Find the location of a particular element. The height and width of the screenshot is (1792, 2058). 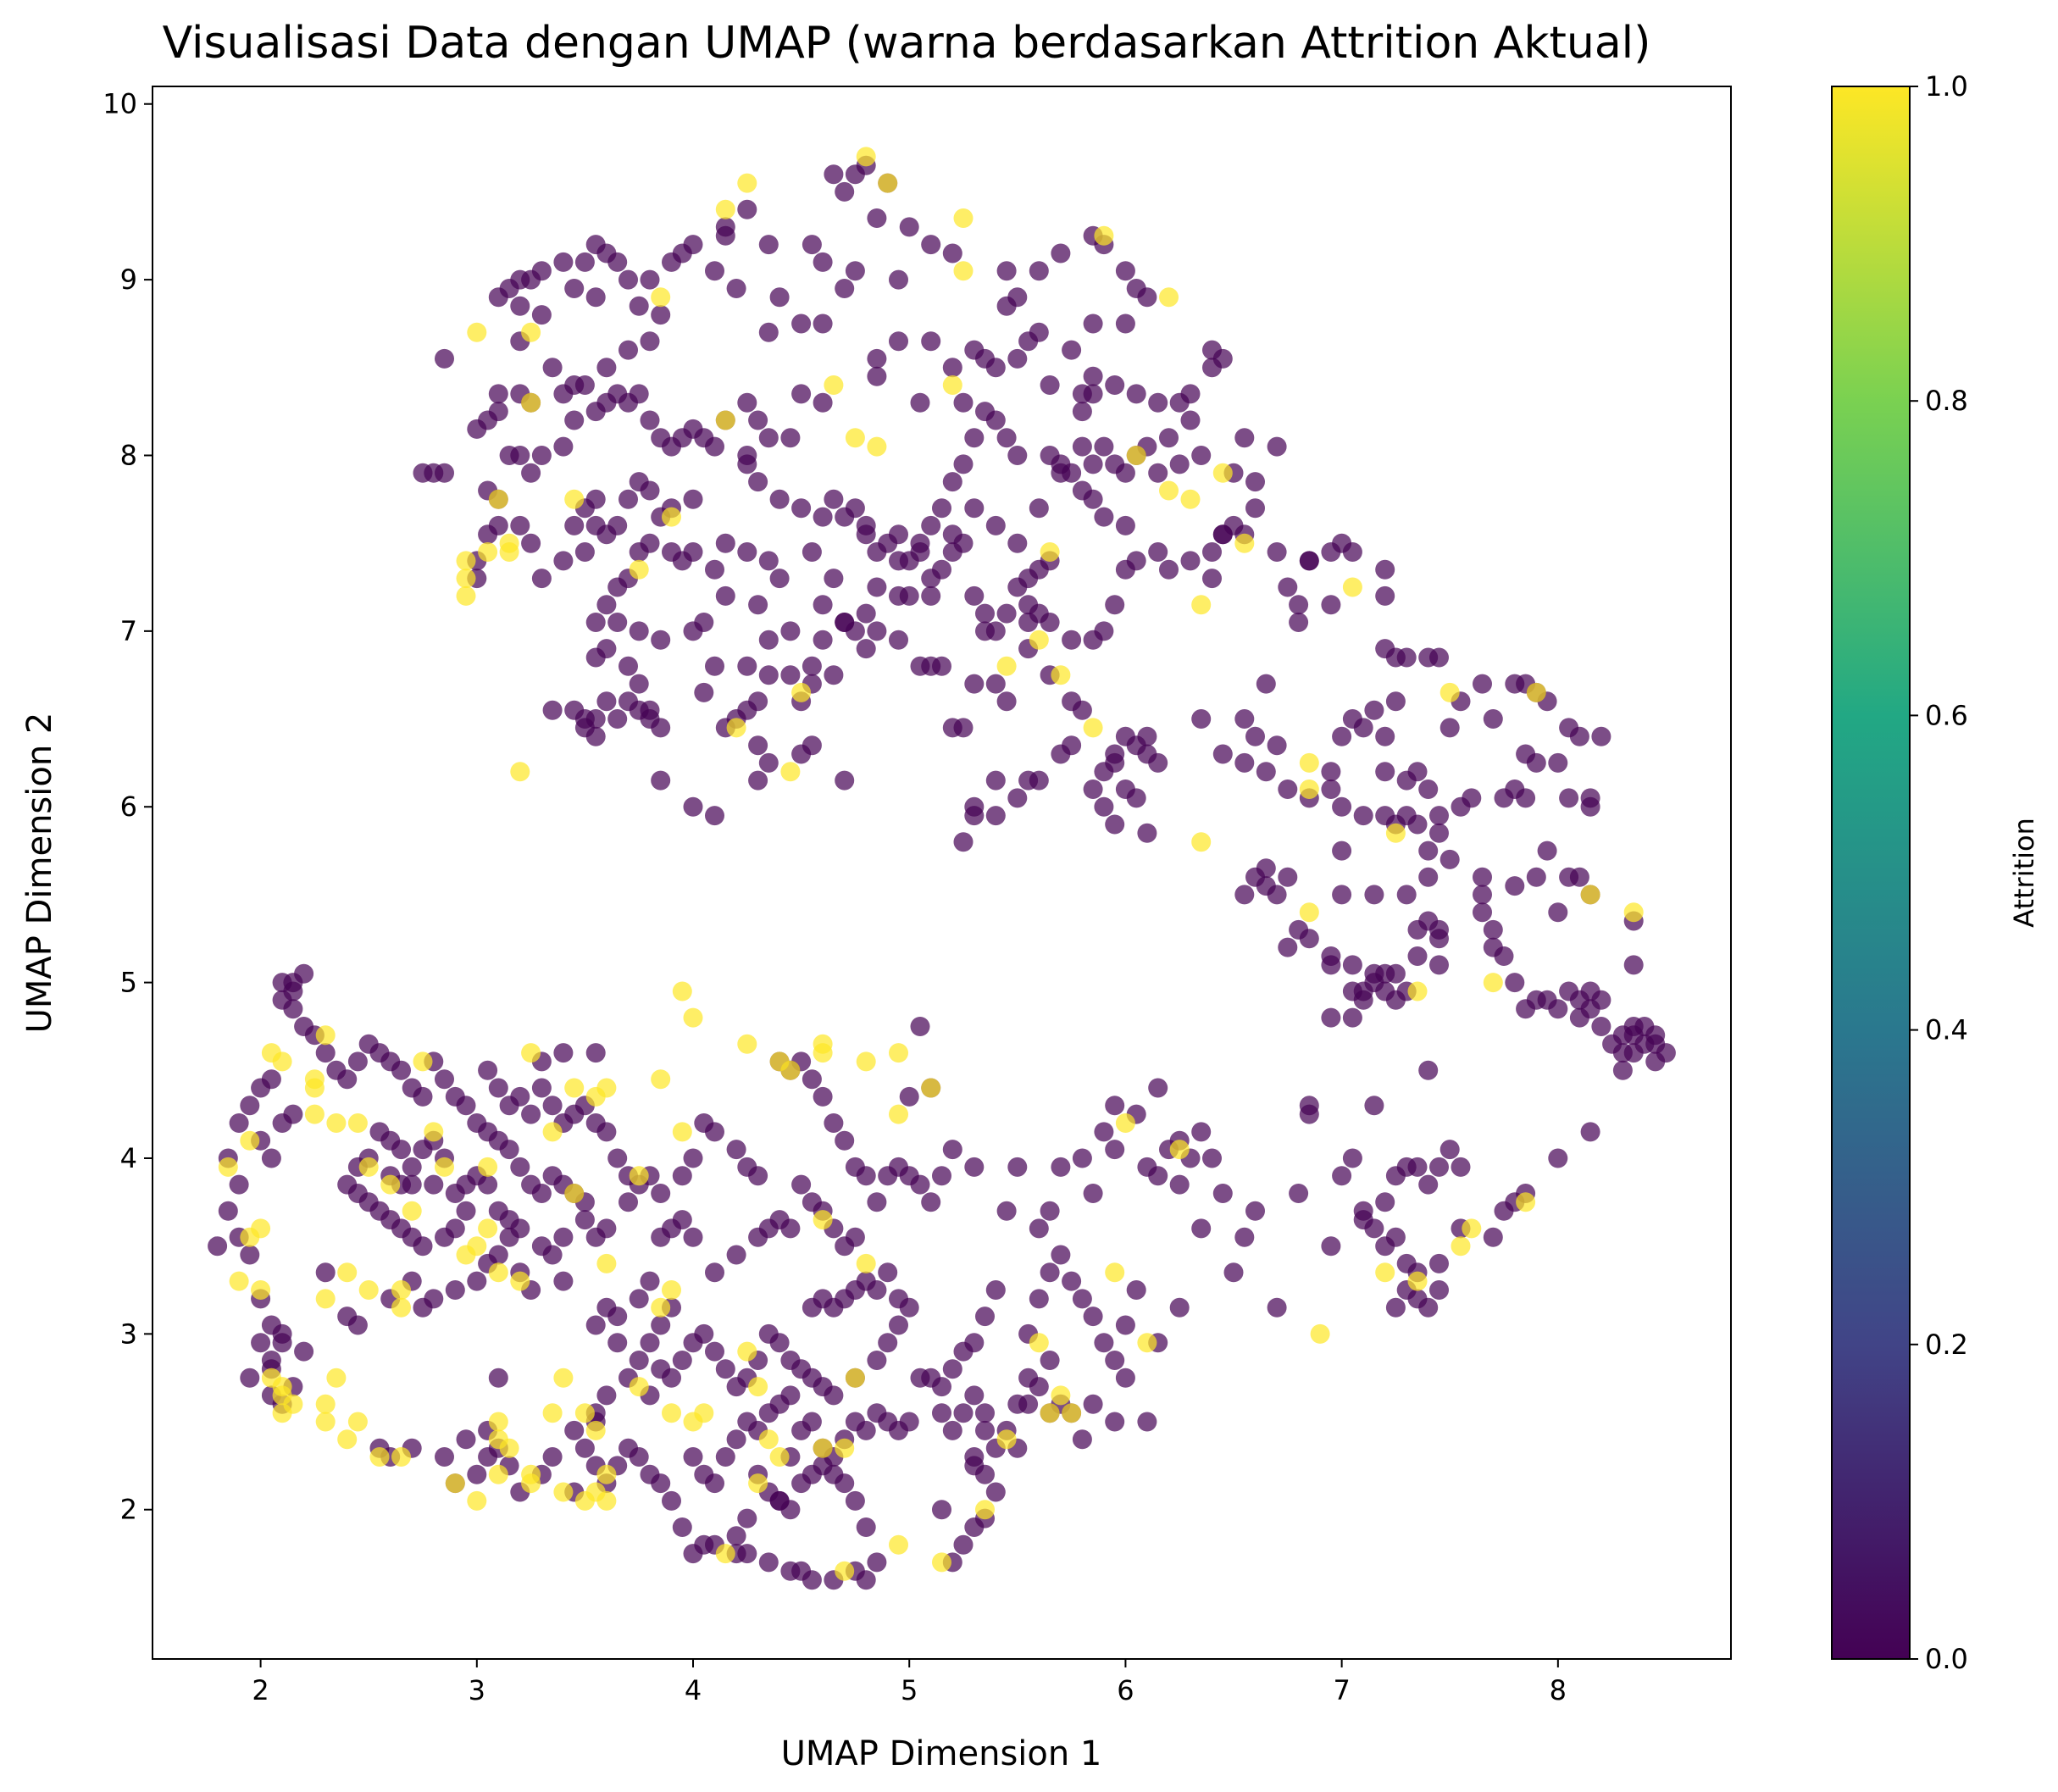

y-tick-label: 7 is located at coordinates (128, 631).